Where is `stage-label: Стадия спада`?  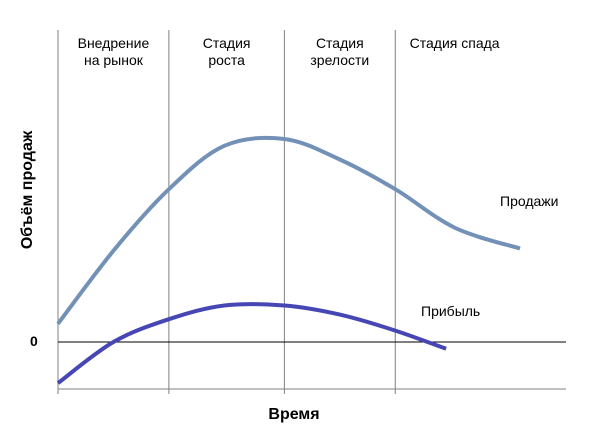 stage-label: Стадия спада is located at coordinates (455, 43).